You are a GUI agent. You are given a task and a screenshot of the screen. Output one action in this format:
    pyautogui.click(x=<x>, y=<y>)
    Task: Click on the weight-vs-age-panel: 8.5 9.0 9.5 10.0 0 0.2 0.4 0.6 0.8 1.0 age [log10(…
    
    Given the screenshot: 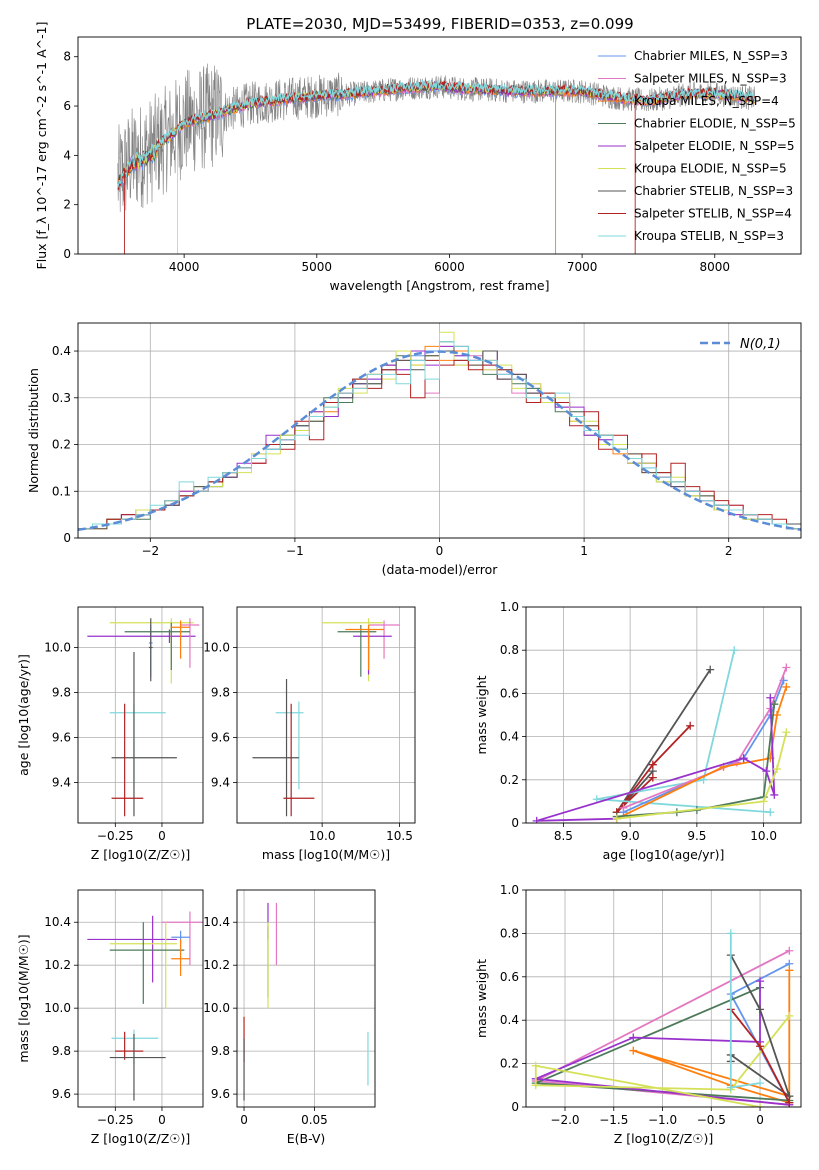 What is the action you would take?
    pyautogui.click(x=637, y=731)
    